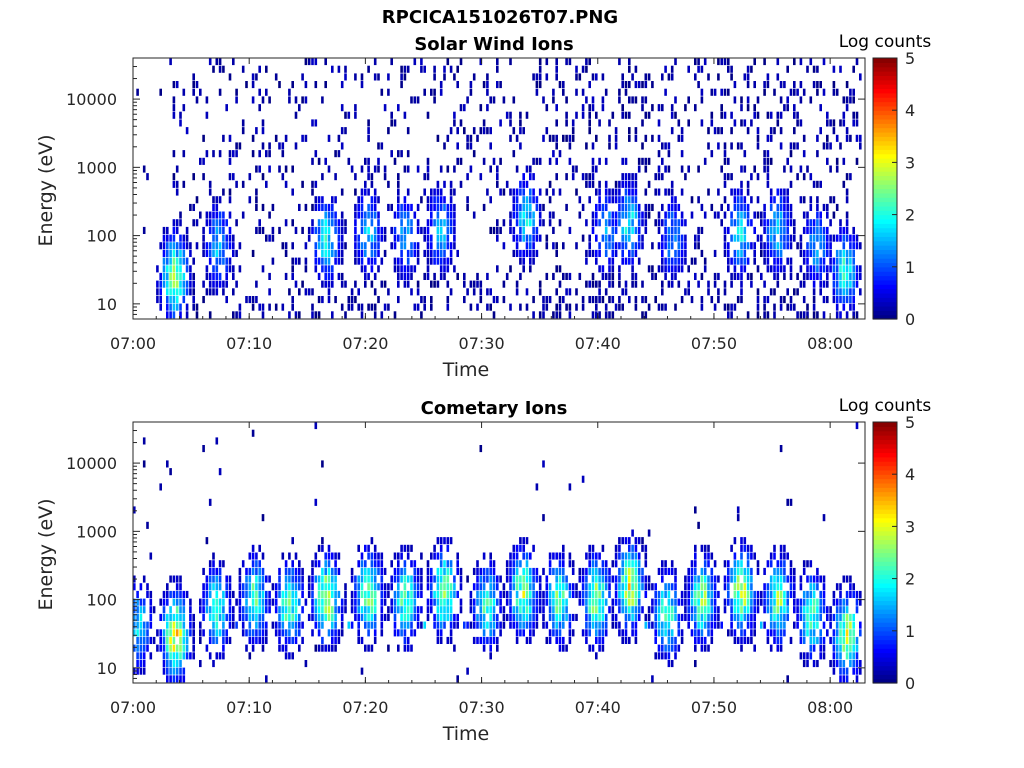 The height and width of the screenshot is (768, 1024). What do you see at coordinates (46, 554) in the screenshot?
I see `y-axis-label: Energy (eV)` at bounding box center [46, 554].